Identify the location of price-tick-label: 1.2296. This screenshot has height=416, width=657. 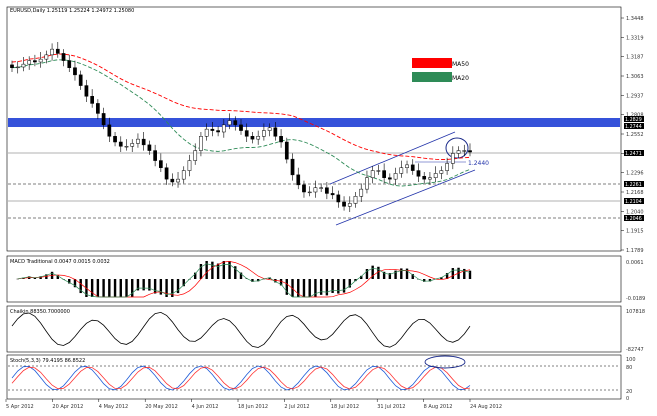
(635, 174).